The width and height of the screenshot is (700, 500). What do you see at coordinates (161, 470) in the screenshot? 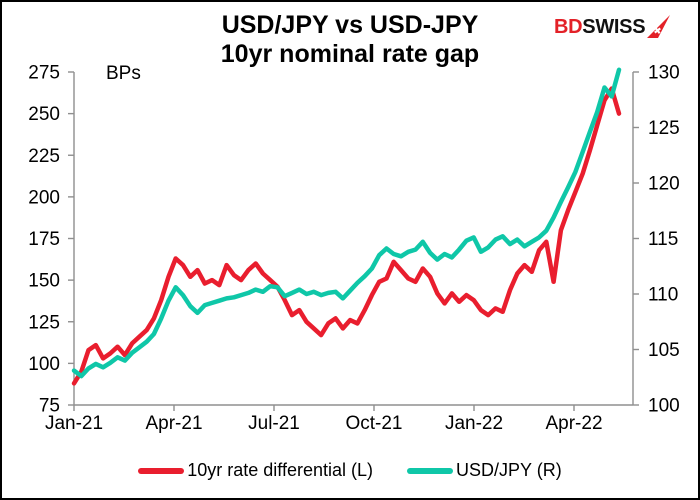
I see `legend-swatch-red` at bounding box center [161, 470].